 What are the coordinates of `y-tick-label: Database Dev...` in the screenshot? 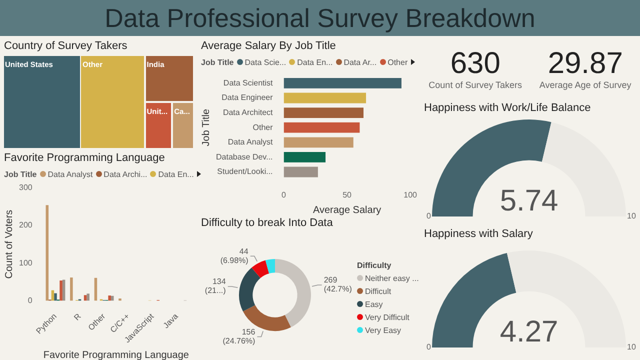 It's located at (244, 157).